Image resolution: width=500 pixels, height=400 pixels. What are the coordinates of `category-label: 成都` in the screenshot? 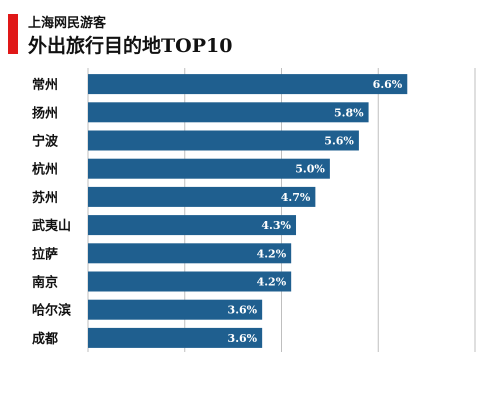 It's located at (45, 339).